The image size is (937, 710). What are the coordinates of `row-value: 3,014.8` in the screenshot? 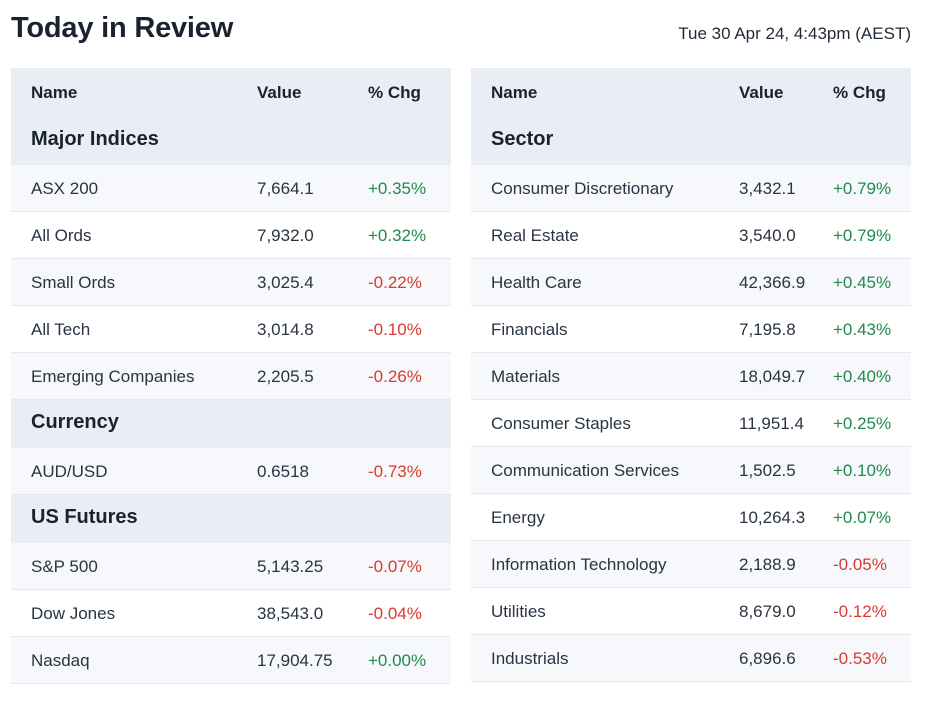 It's located at (285, 329).